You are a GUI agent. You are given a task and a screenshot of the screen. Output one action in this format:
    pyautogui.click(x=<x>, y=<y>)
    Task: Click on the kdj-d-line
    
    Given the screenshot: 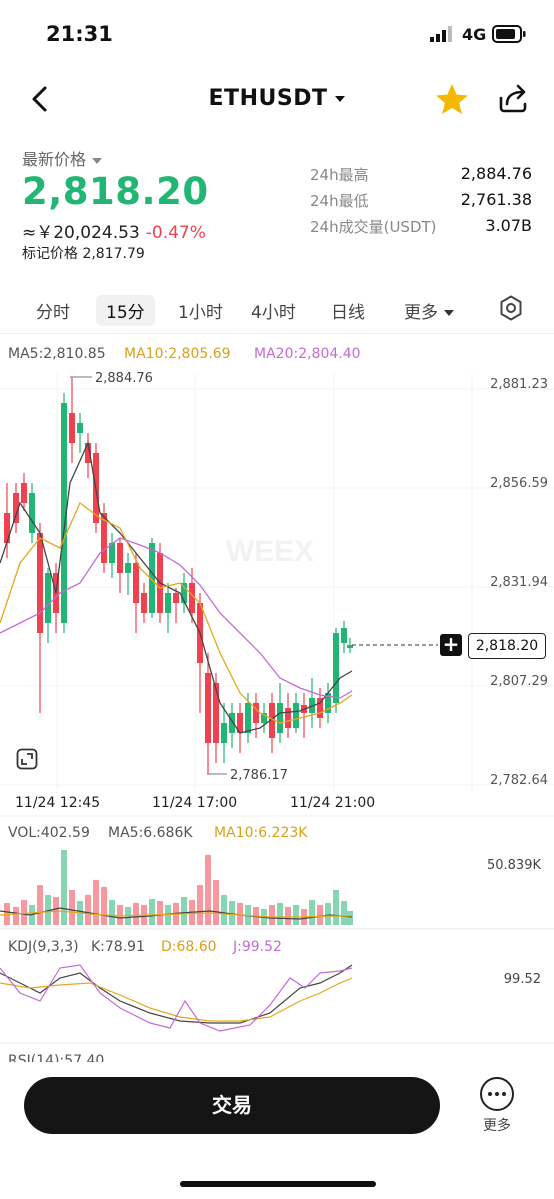 What is the action you would take?
    pyautogui.click(x=176, y=999)
    